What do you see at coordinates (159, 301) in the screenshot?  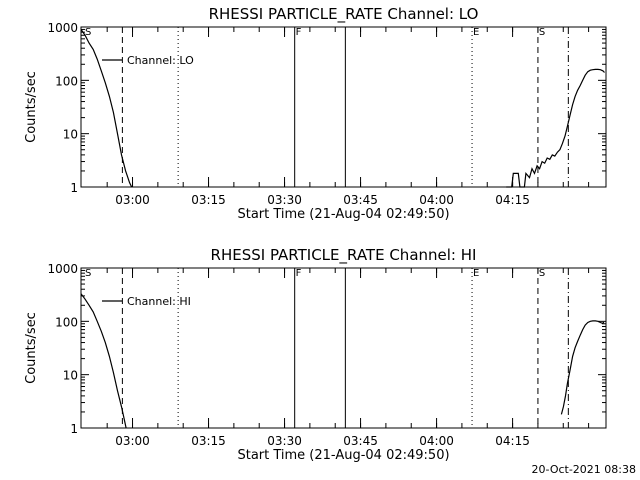 I see `legend-entry: Channel: HI` at bounding box center [159, 301].